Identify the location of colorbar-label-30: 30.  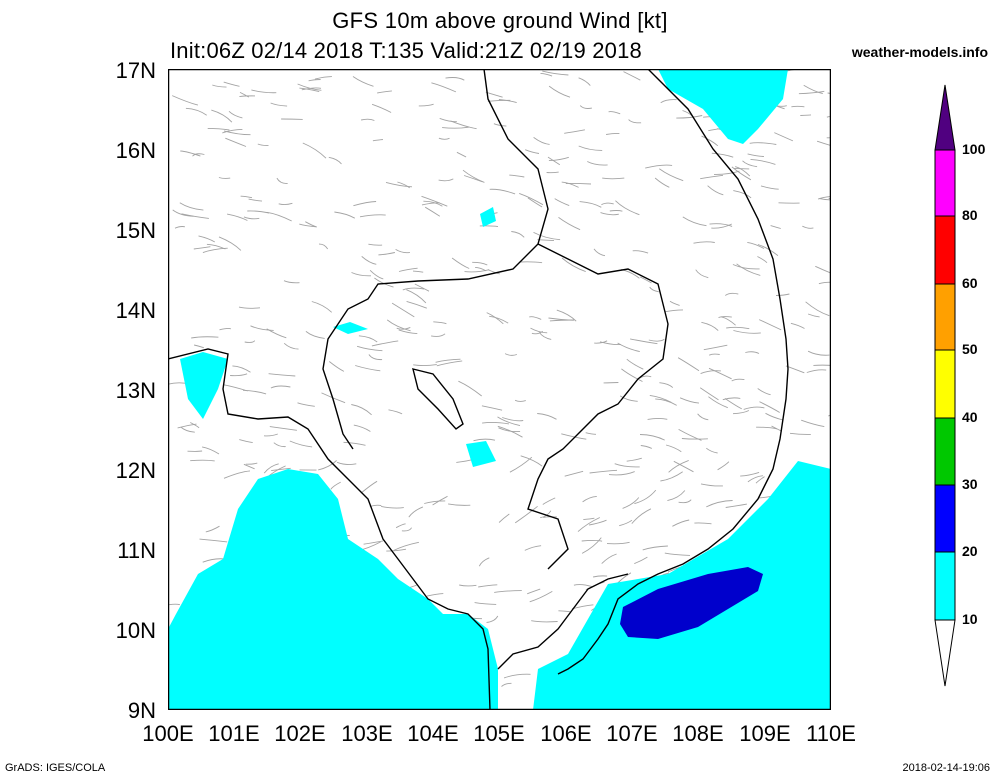
(970, 484).